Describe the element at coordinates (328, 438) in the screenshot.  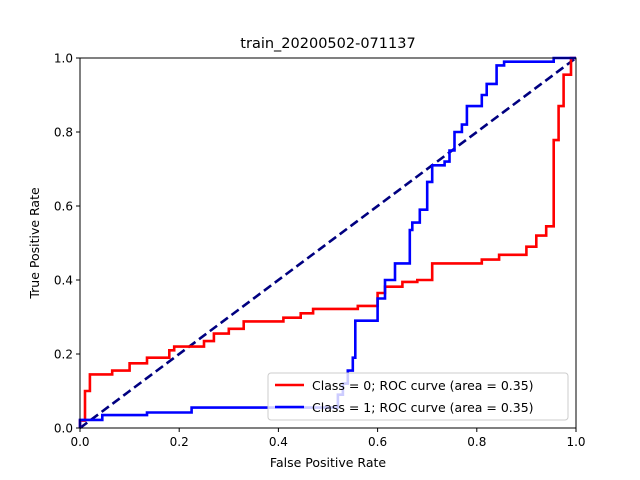
I see `x-axis-ticks: 0.0 0.2 0.4 0.6 0.8 1.0` at that location.